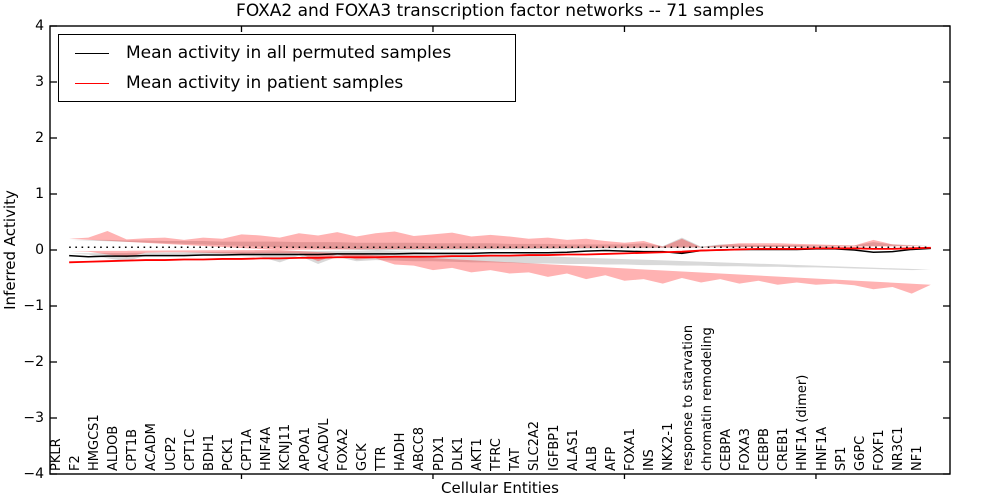 Image resolution: width=1000 pixels, height=500 pixels. I want to click on legend-label-permuted: Mean activity in all permuted samples, so click(289, 53).